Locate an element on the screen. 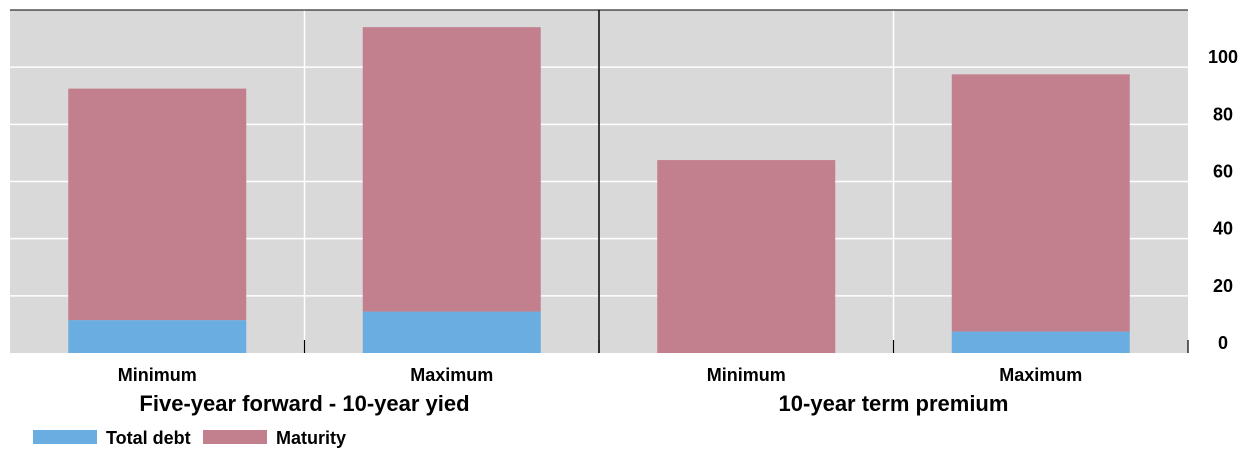 The width and height of the screenshot is (1248, 453). legend-label-1: Maturity is located at coordinates (311, 438).